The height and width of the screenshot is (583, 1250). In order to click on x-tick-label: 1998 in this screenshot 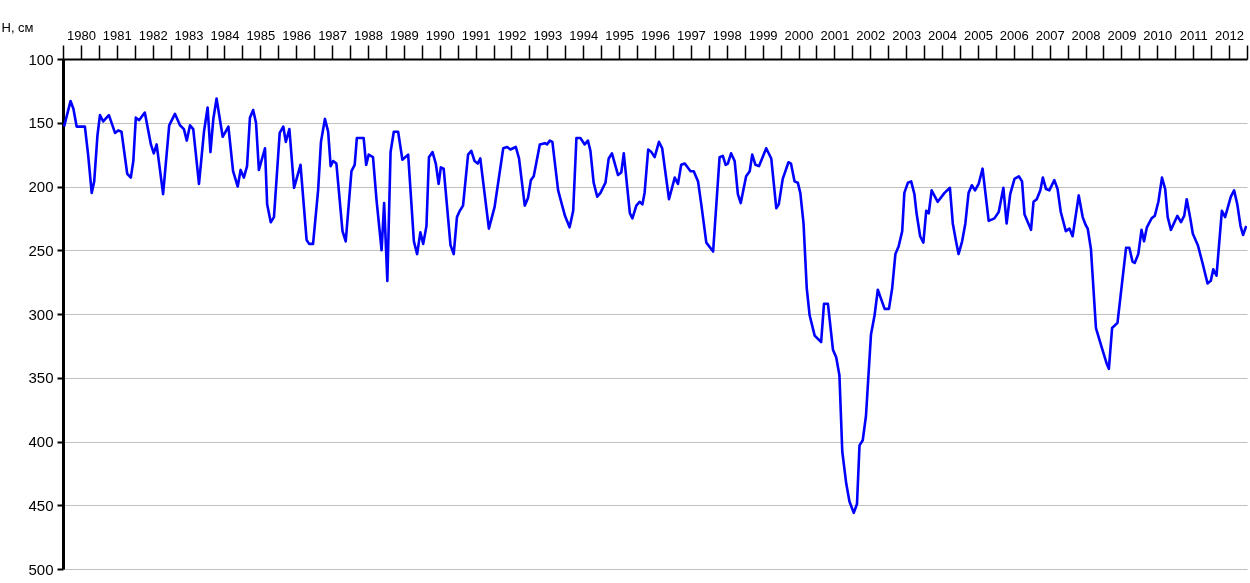, I will do `click(727, 35)`.